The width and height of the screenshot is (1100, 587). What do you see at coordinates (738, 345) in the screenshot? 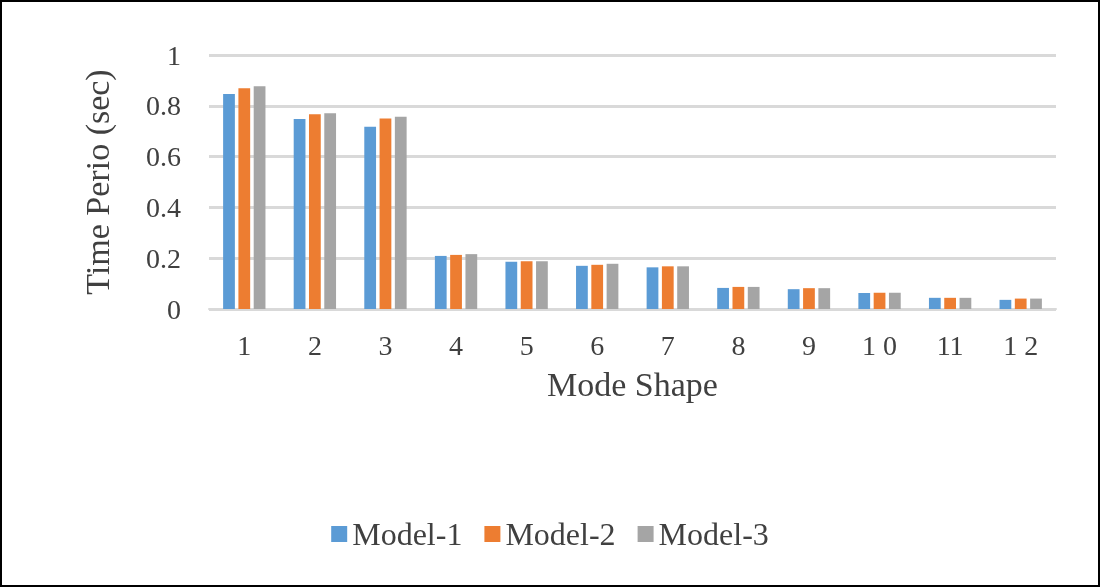
I see `x-tick-label: 8` at bounding box center [738, 345].